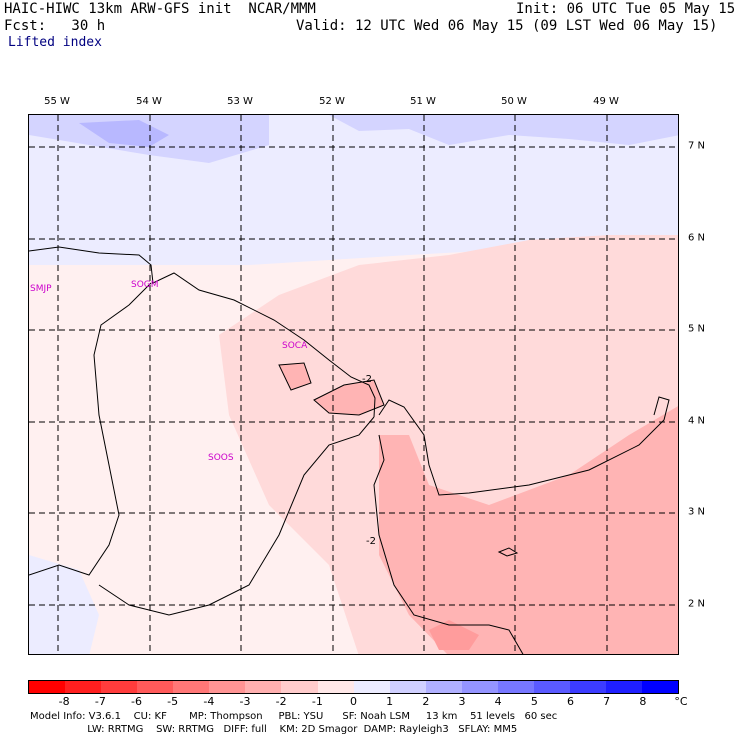 This screenshot has width=740, height=740. Describe the element at coordinates (697, 421) in the screenshot. I see `lat-label-4n: 4 N` at that location.